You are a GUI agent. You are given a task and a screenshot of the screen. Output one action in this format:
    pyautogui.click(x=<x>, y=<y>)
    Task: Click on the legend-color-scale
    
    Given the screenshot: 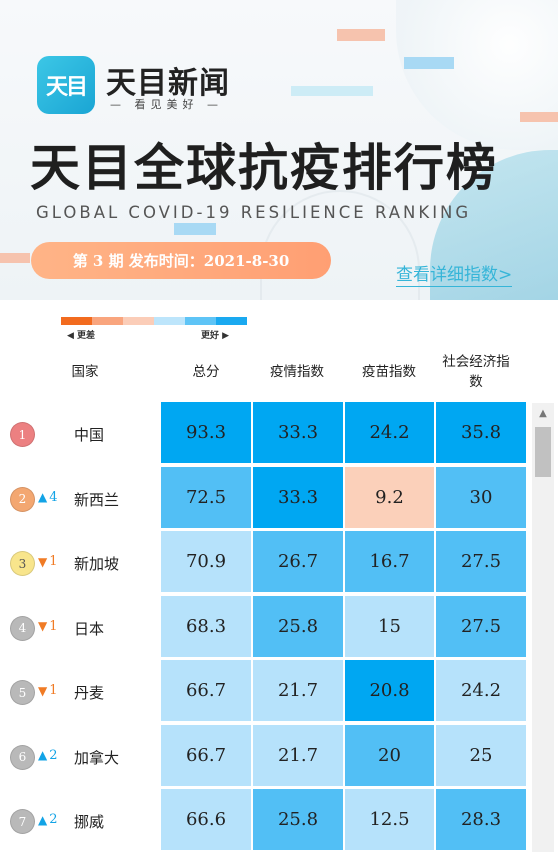 What is the action you would take?
    pyautogui.click(x=154, y=321)
    